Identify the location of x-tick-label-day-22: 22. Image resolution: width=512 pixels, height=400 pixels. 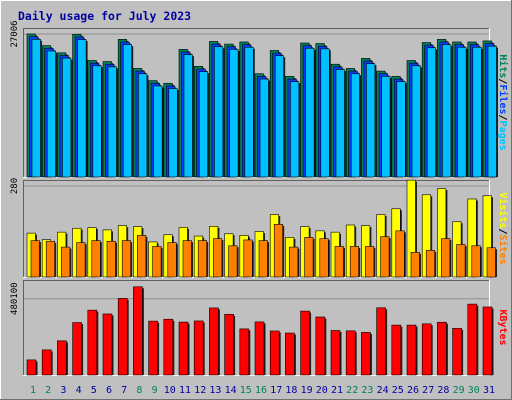
(352, 390).